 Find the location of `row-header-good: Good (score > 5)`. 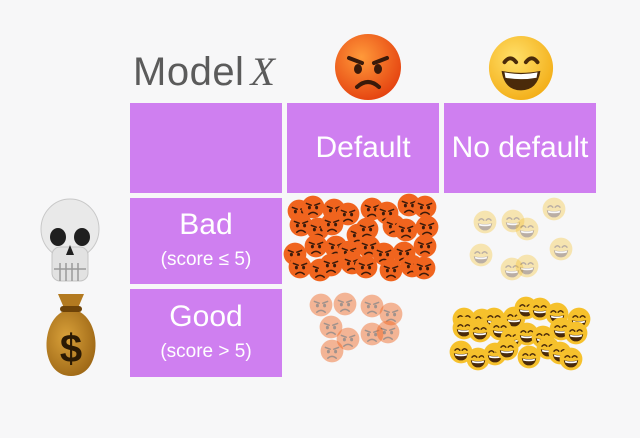

row-header-good: Good (score > 5) is located at coordinates (206, 333).